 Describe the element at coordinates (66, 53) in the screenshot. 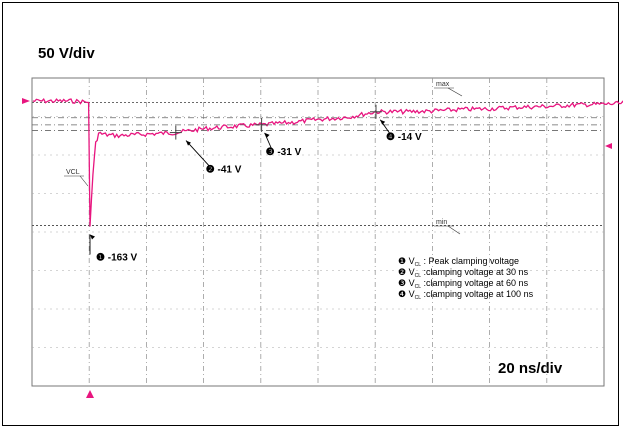

I see `vertical-scale-label: 50 V/div` at that location.